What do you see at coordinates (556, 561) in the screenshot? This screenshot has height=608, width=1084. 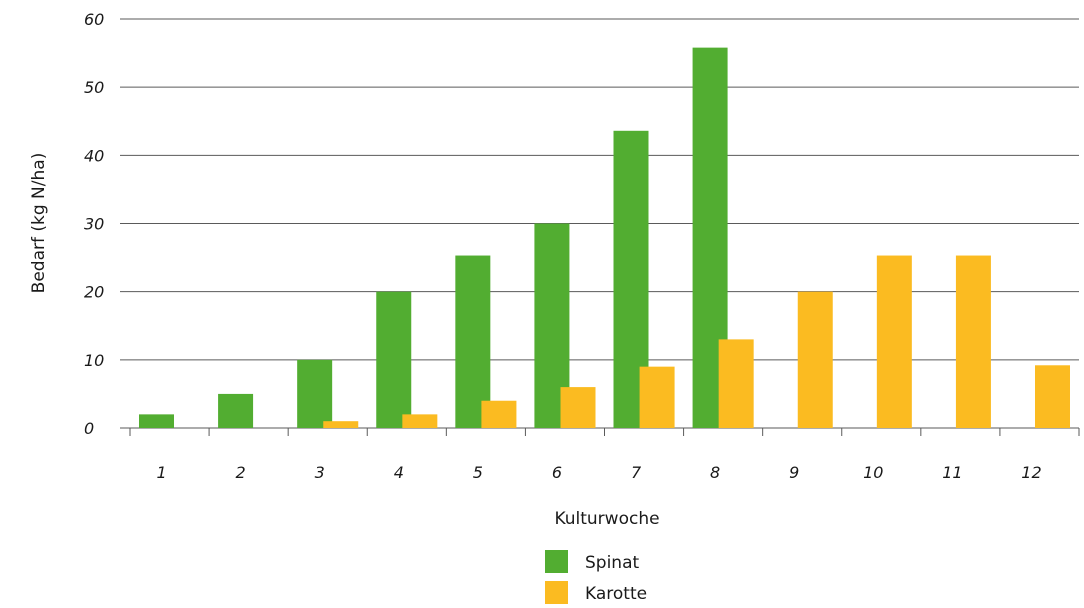 I see `legend-swatch-spinat` at bounding box center [556, 561].